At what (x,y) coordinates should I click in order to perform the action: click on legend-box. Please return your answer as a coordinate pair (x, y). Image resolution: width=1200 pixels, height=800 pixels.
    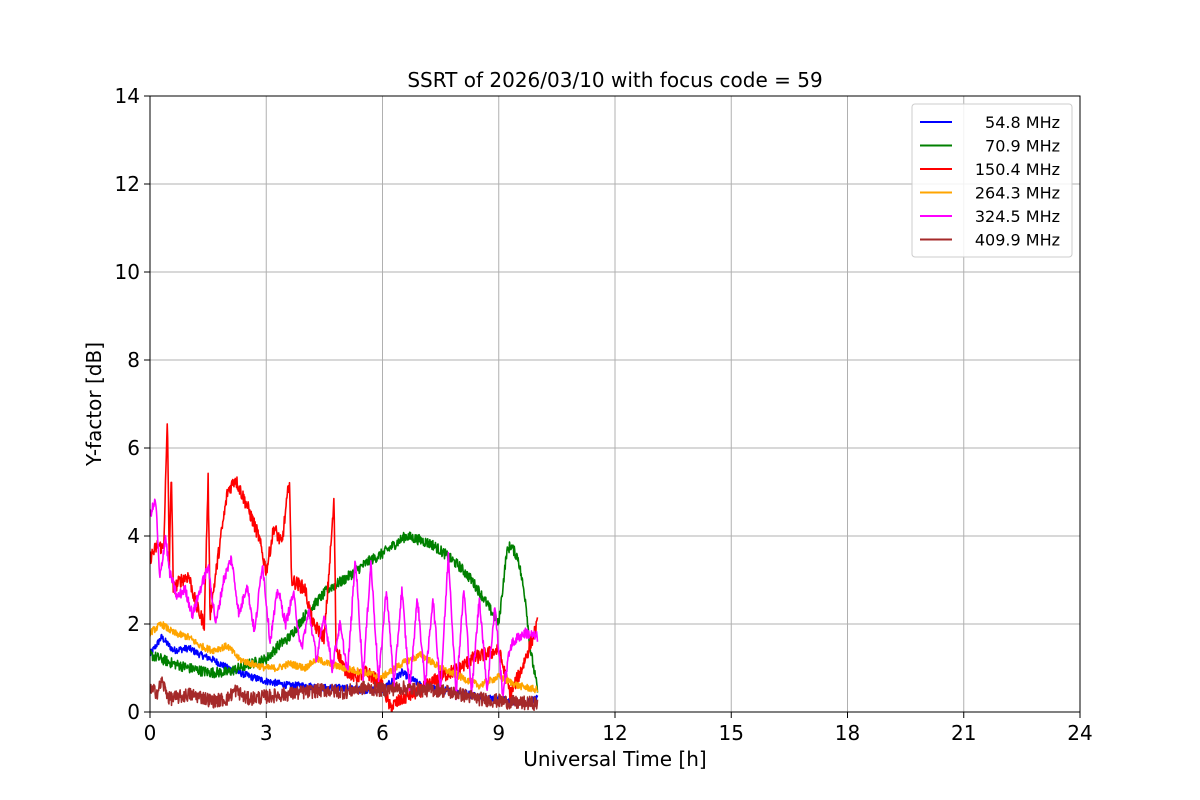
    Looking at the image, I should click on (992, 180).